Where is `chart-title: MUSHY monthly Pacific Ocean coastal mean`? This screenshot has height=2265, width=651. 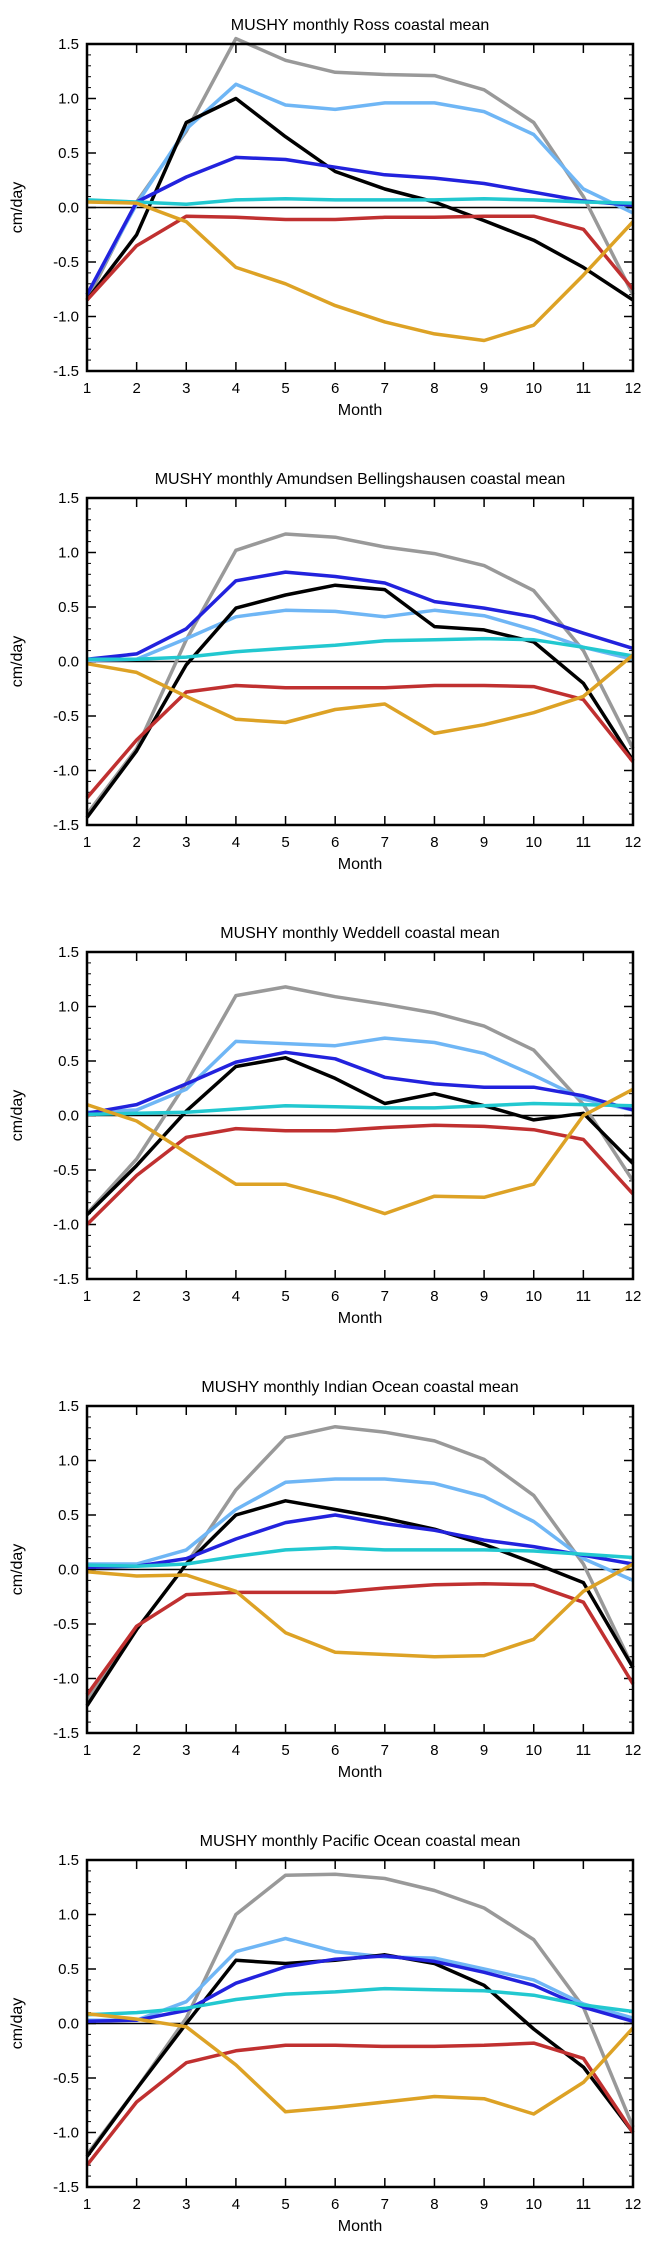 chart-title: MUSHY monthly Pacific Ocean coastal mean is located at coordinates (360, 1841).